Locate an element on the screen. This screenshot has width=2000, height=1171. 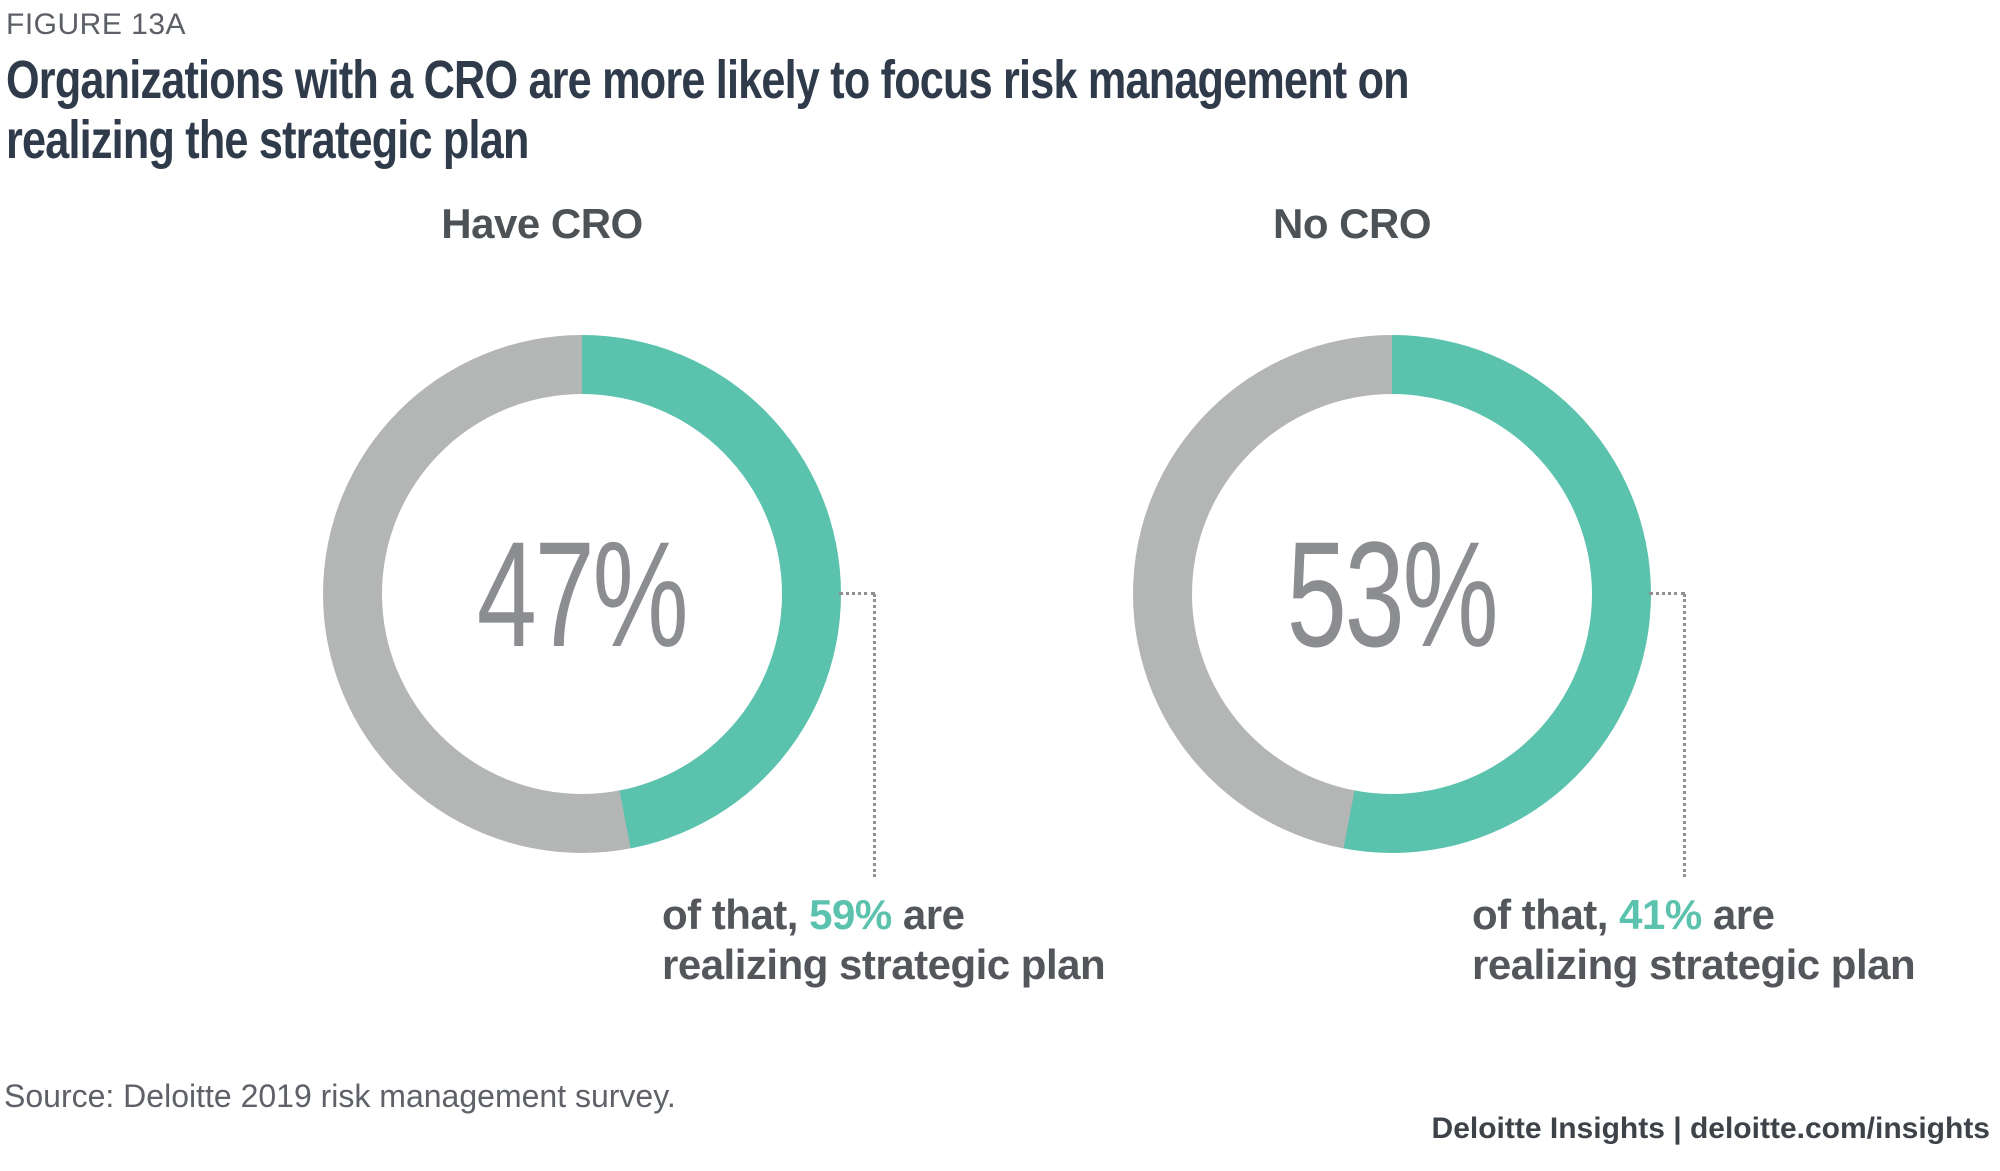
donut-value-have-cro: 47% is located at coordinates (583, 594).